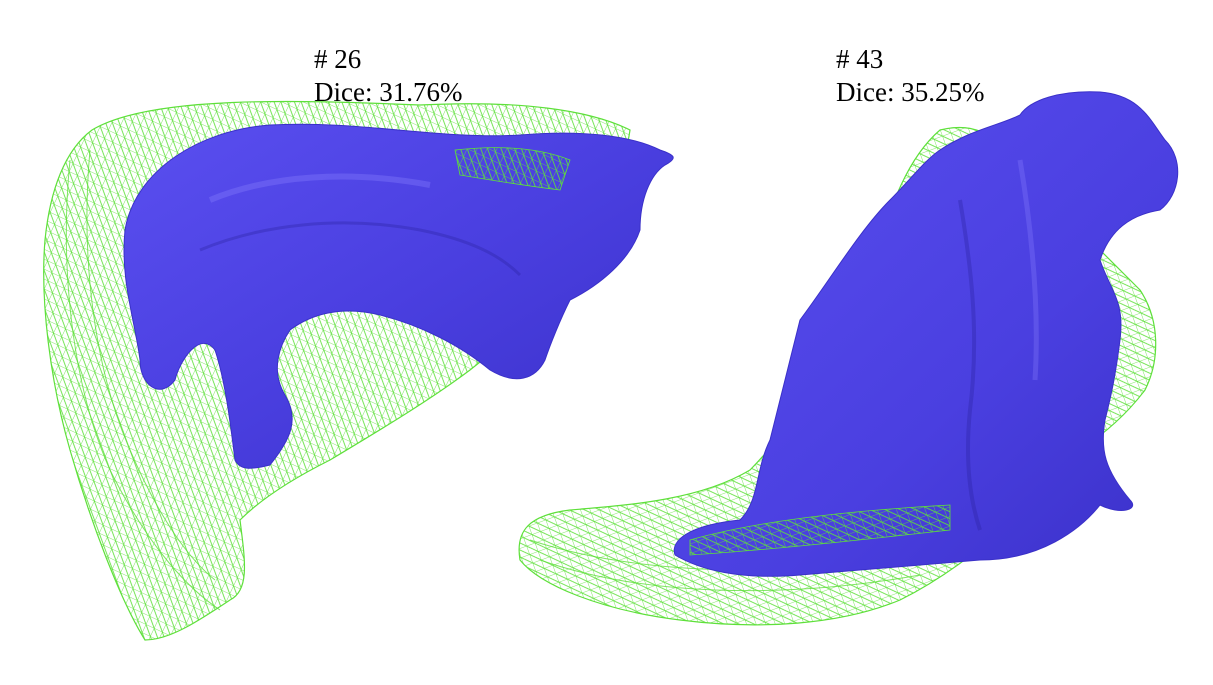 The width and height of the screenshot is (1213, 685). Describe the element at coordinates (388, 76) in the screenshot. I see `case-caption-26: # 26 Dice: 31.76%` at that location.